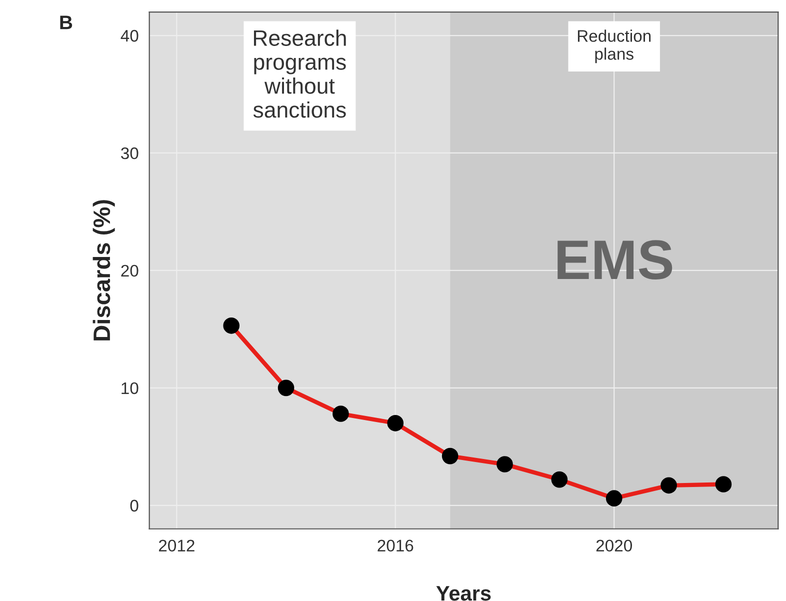  What do you see at coordinates (129, 270) in the screenshot?
I see `y-tick-label: 20` at bounding box center [129, 270].